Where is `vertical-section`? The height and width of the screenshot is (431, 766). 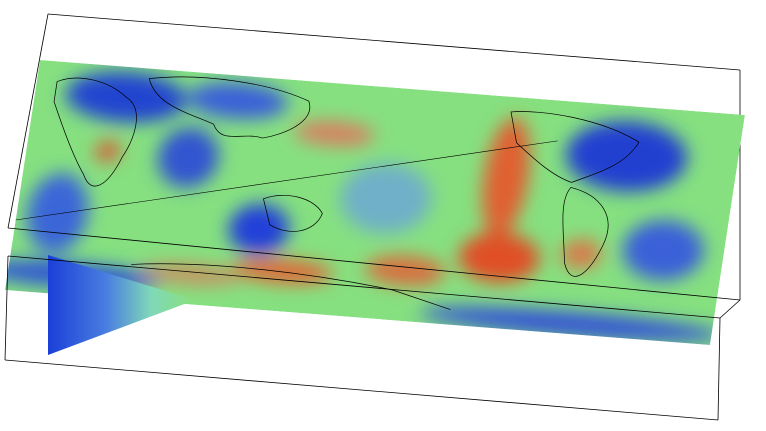
vertical-section is located at coordinates (121, 305).